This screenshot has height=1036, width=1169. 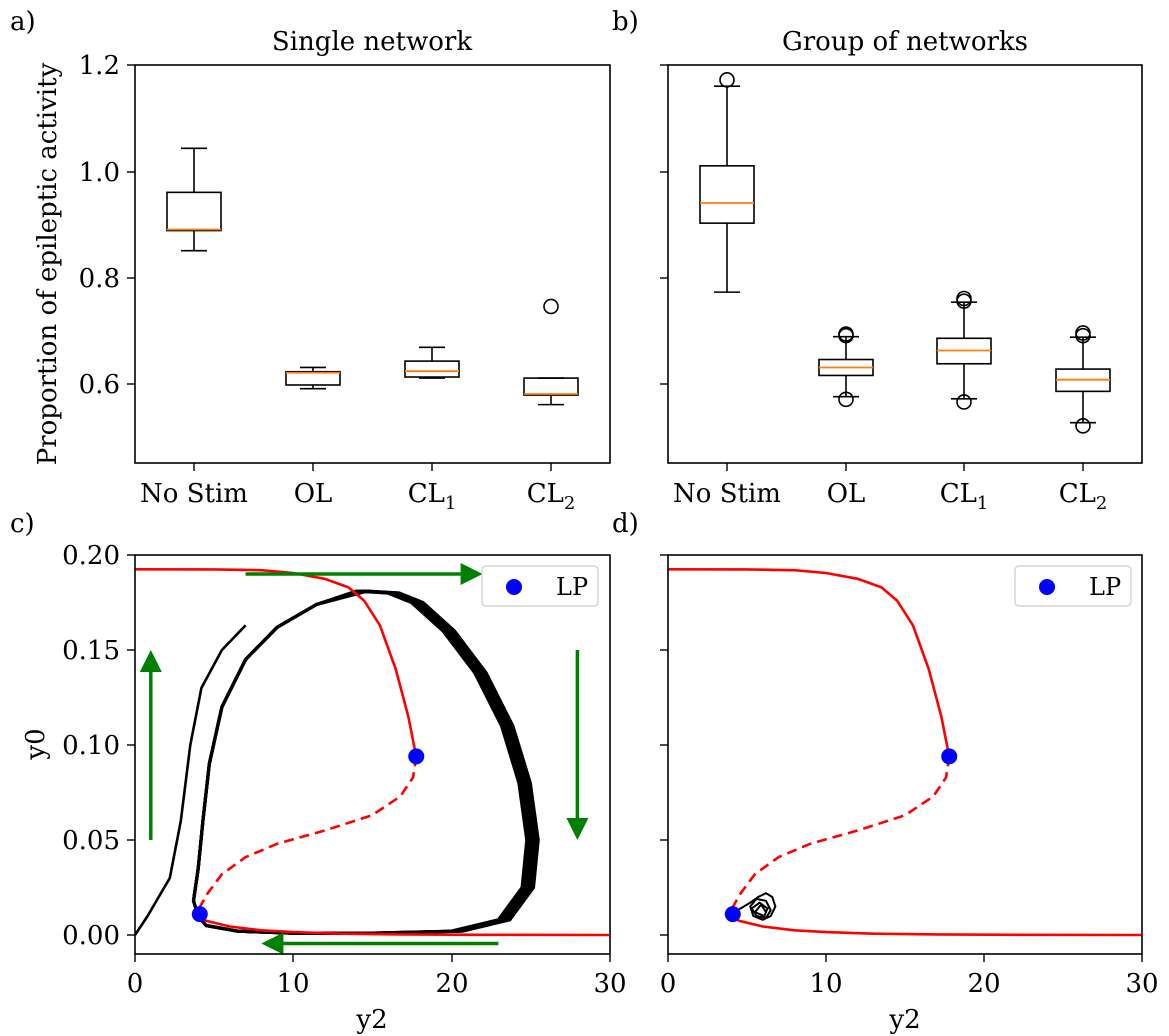 What do you see at coordinates (625, 524) in the screenshot?
I see `panel-label-d: d)` at bounding box center [625, 524].